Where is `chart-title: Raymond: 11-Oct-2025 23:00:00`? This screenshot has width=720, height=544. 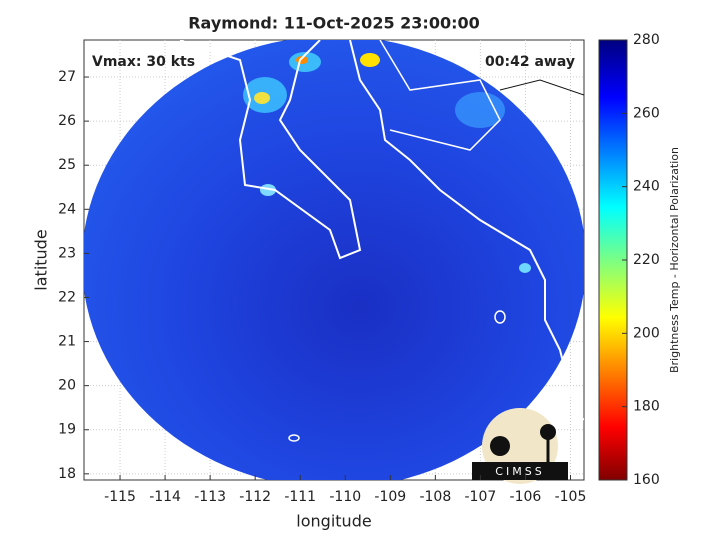
chart-title: Raymond: 11-Oct-2025 23:00:00 is located at coordinates (334, 23).